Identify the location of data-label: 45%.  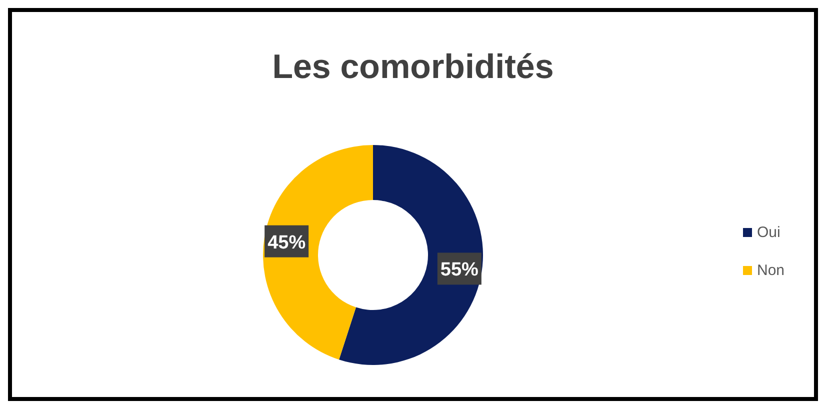
(287, 243).